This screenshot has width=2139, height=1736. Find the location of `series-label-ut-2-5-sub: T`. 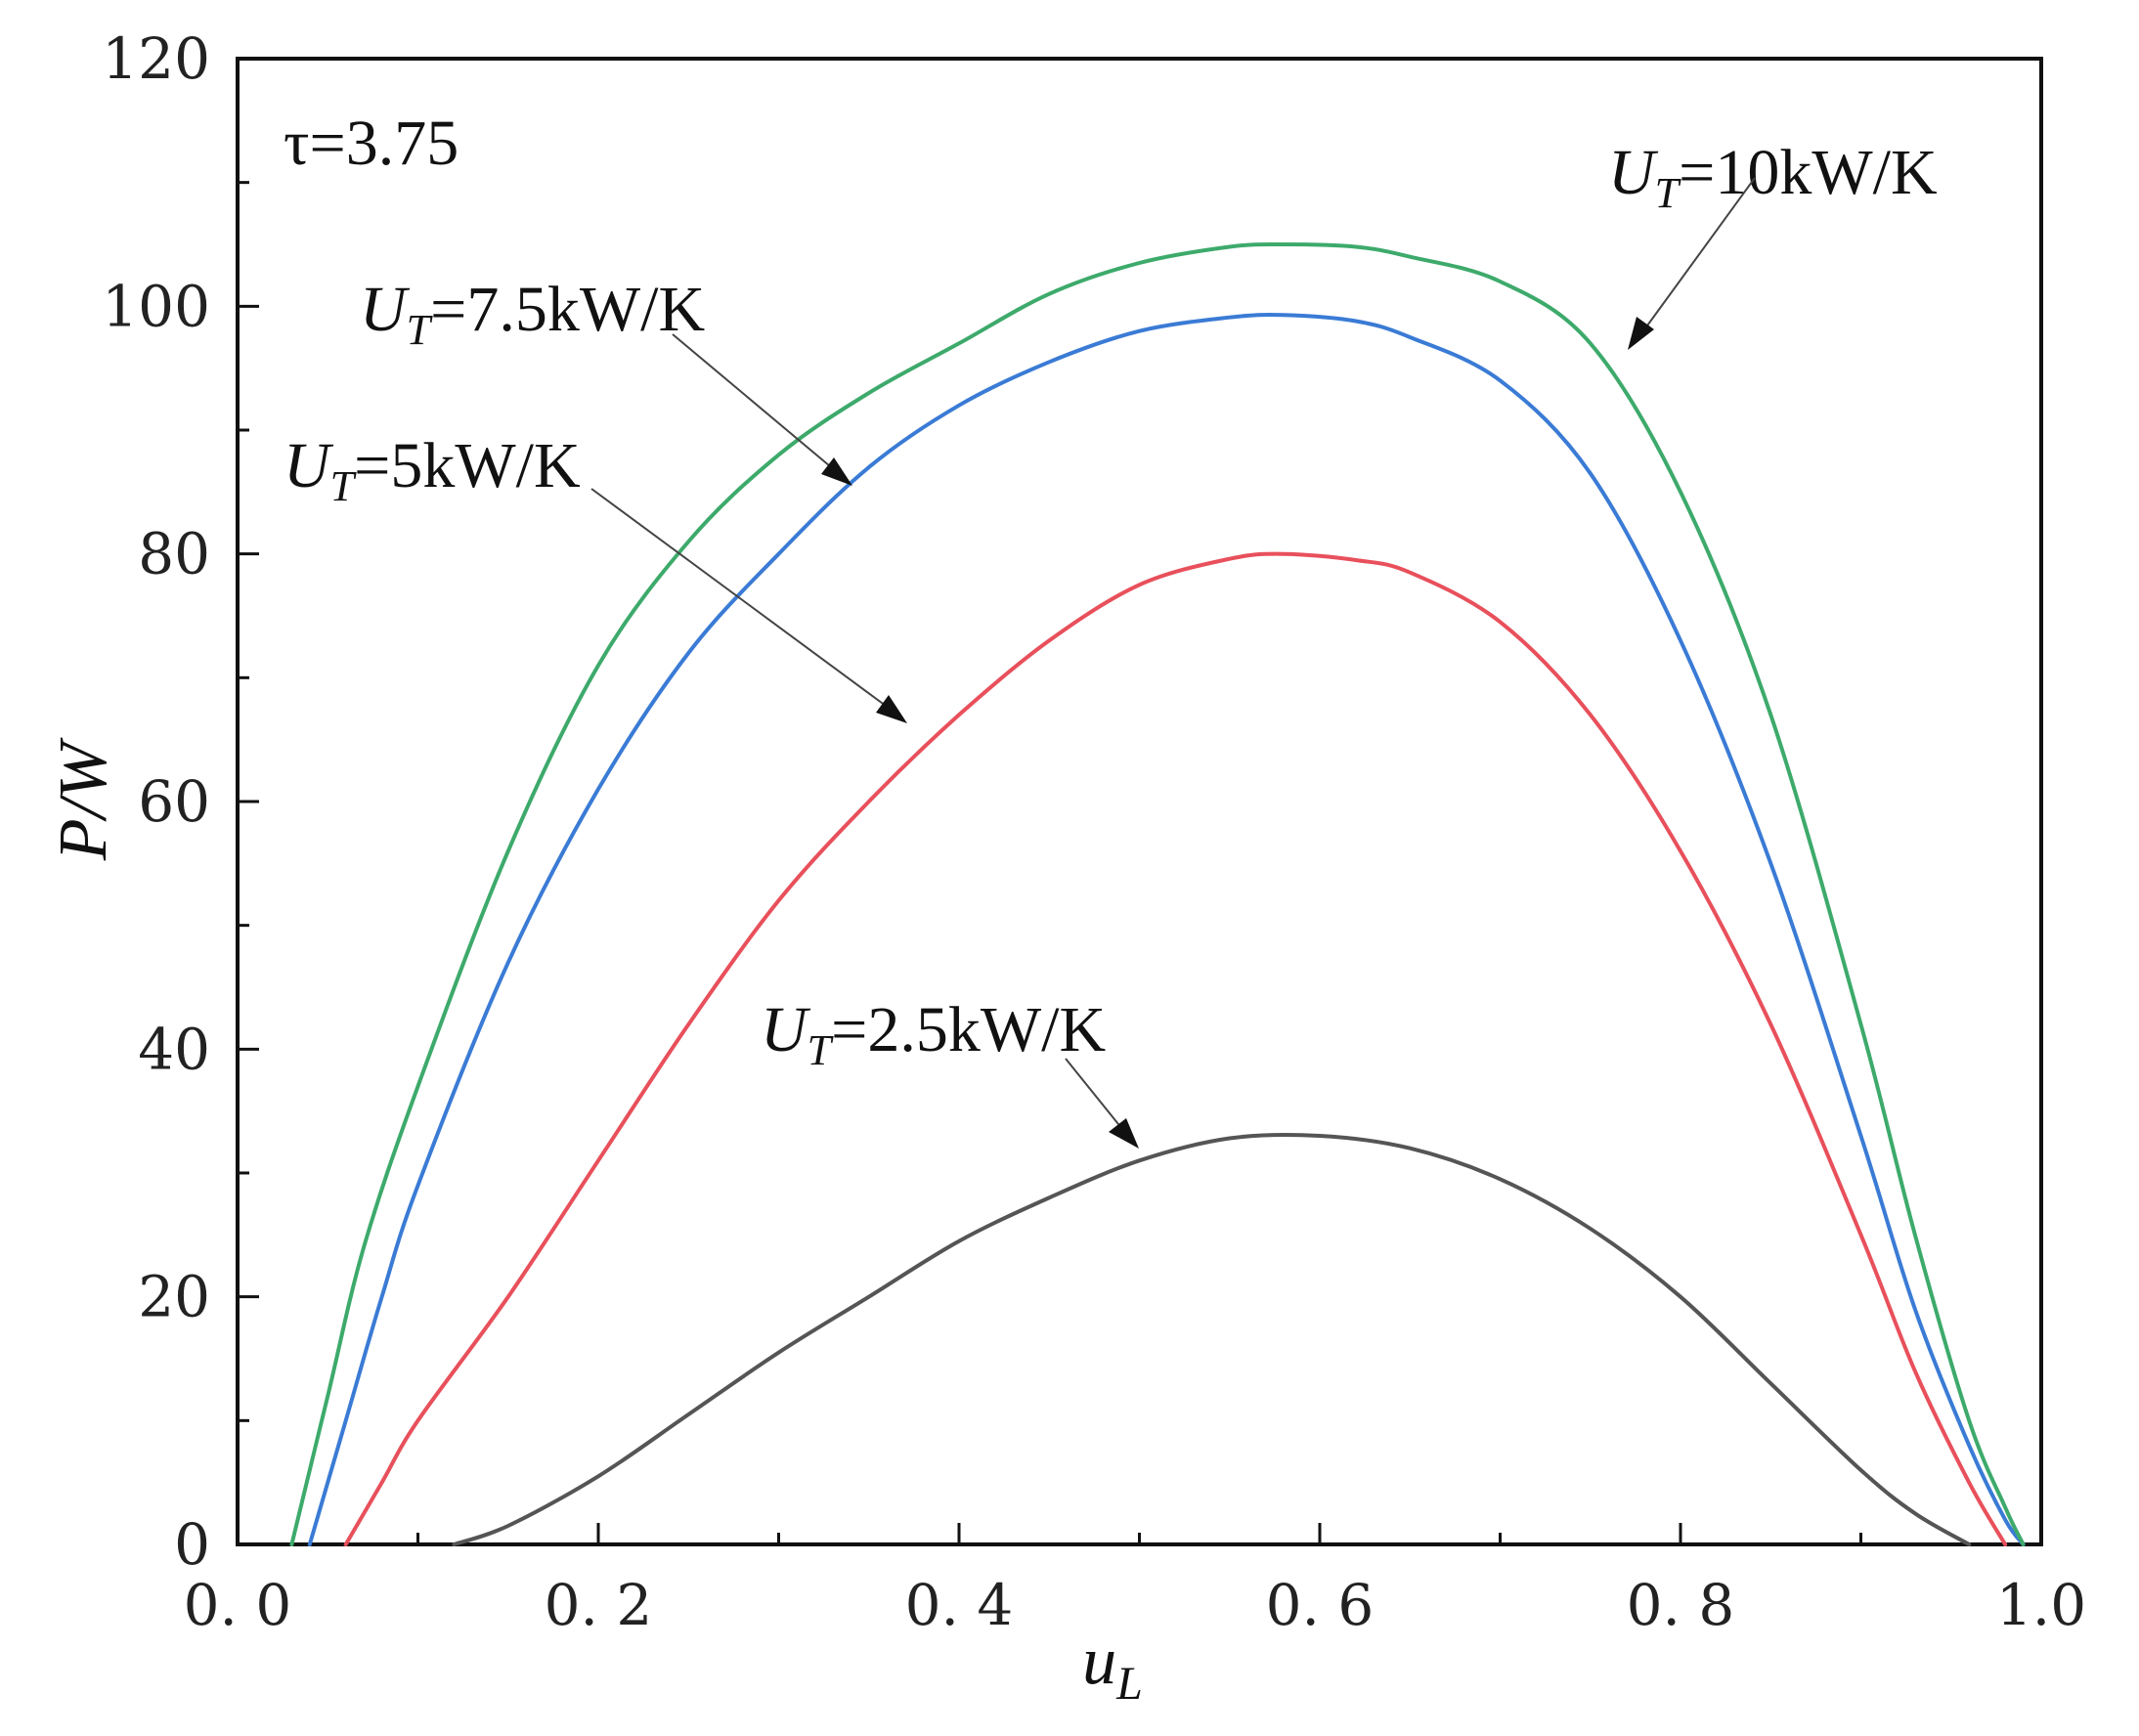

series-label-ut-2-5-sub: T is located at coordinates (821, 1050).